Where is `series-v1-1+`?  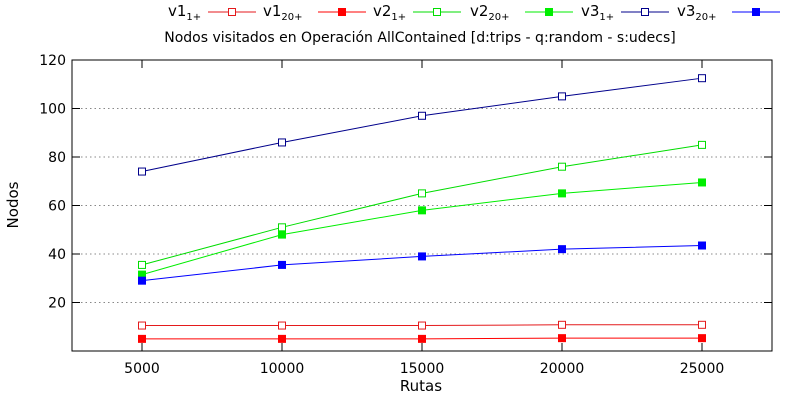
series-v1-1+ is located at coordinates (422, 325).